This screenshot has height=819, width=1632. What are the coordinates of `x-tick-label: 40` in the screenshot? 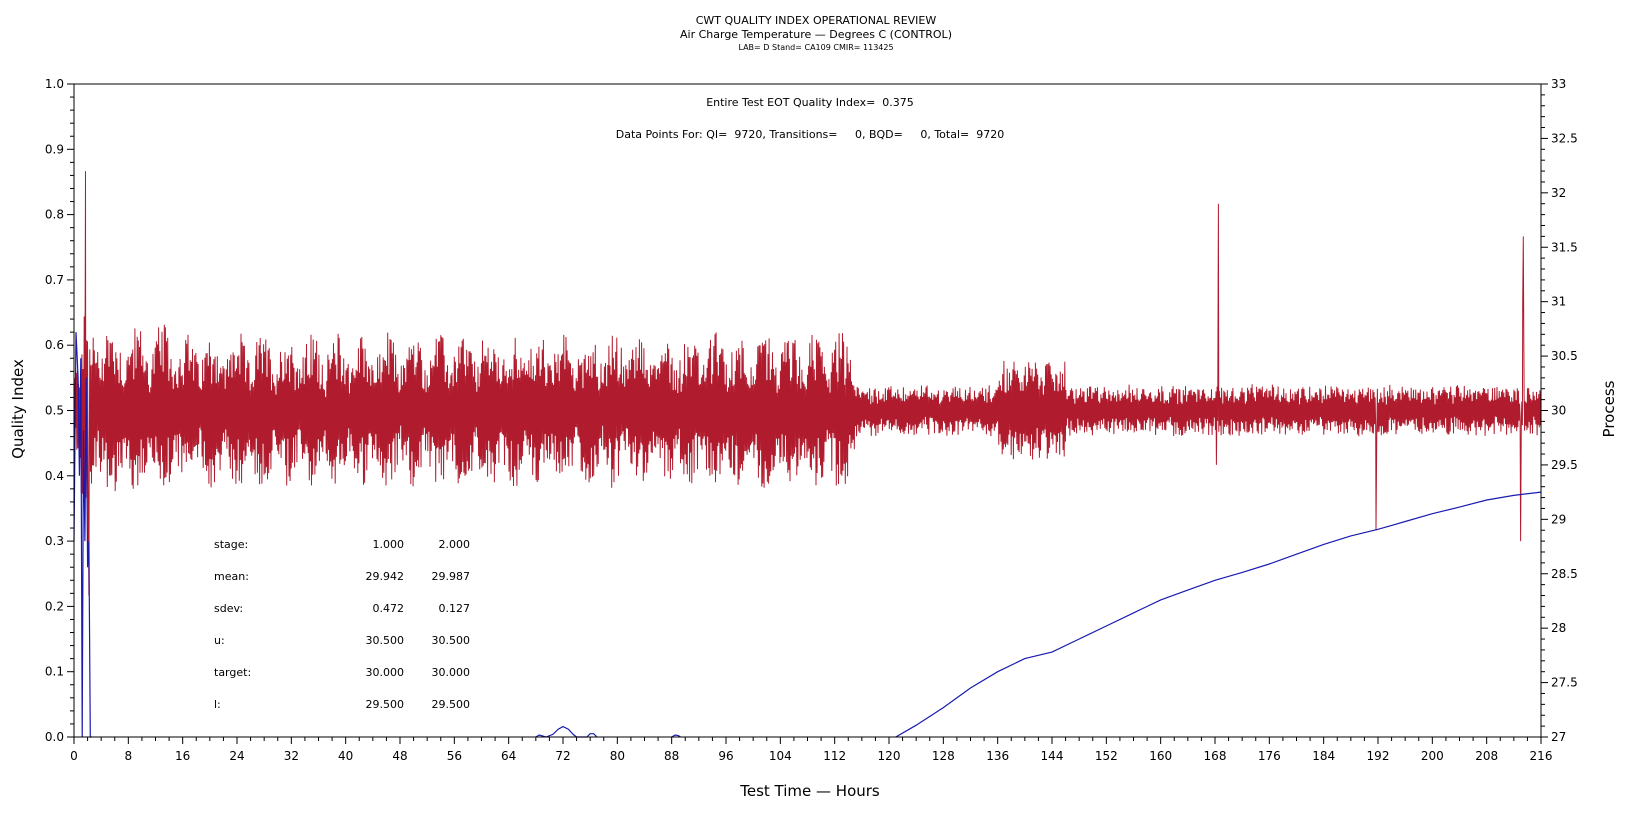 It's located at (345, 756).